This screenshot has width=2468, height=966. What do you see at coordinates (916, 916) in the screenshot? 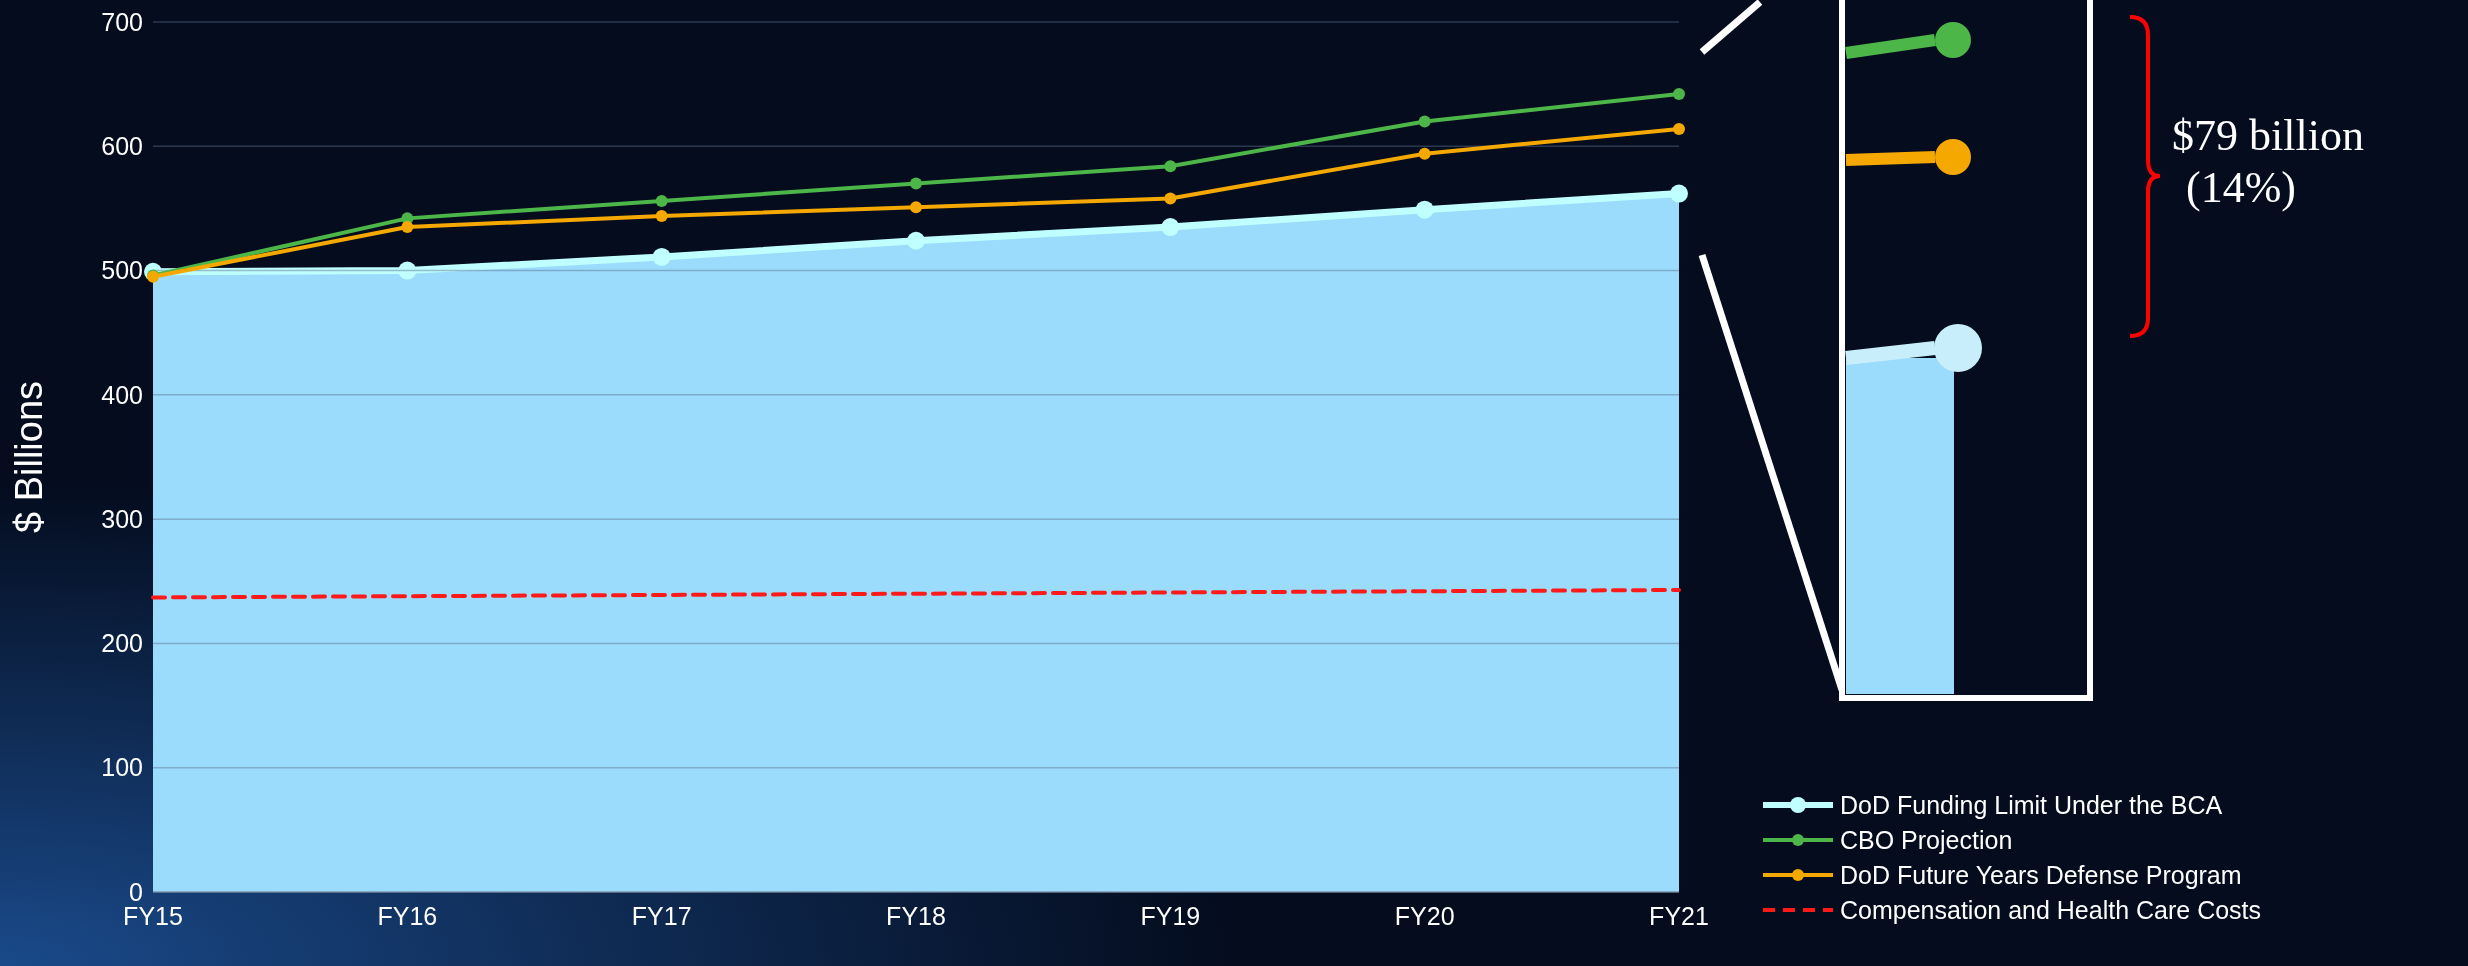
I see `x-tick-label: FY18` at bounding box center [916, 916].